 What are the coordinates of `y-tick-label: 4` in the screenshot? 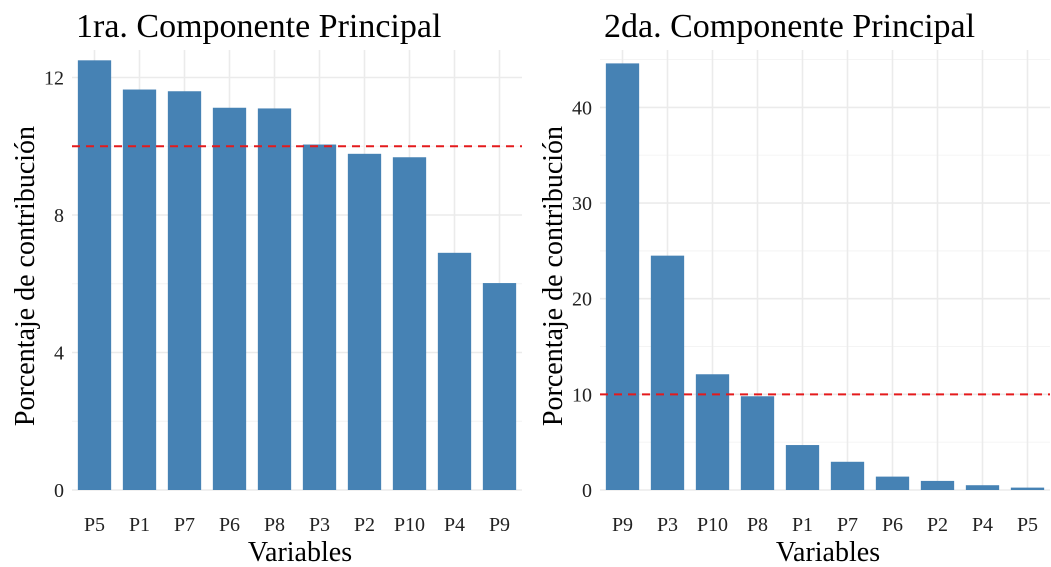 It's located at (59, 354).